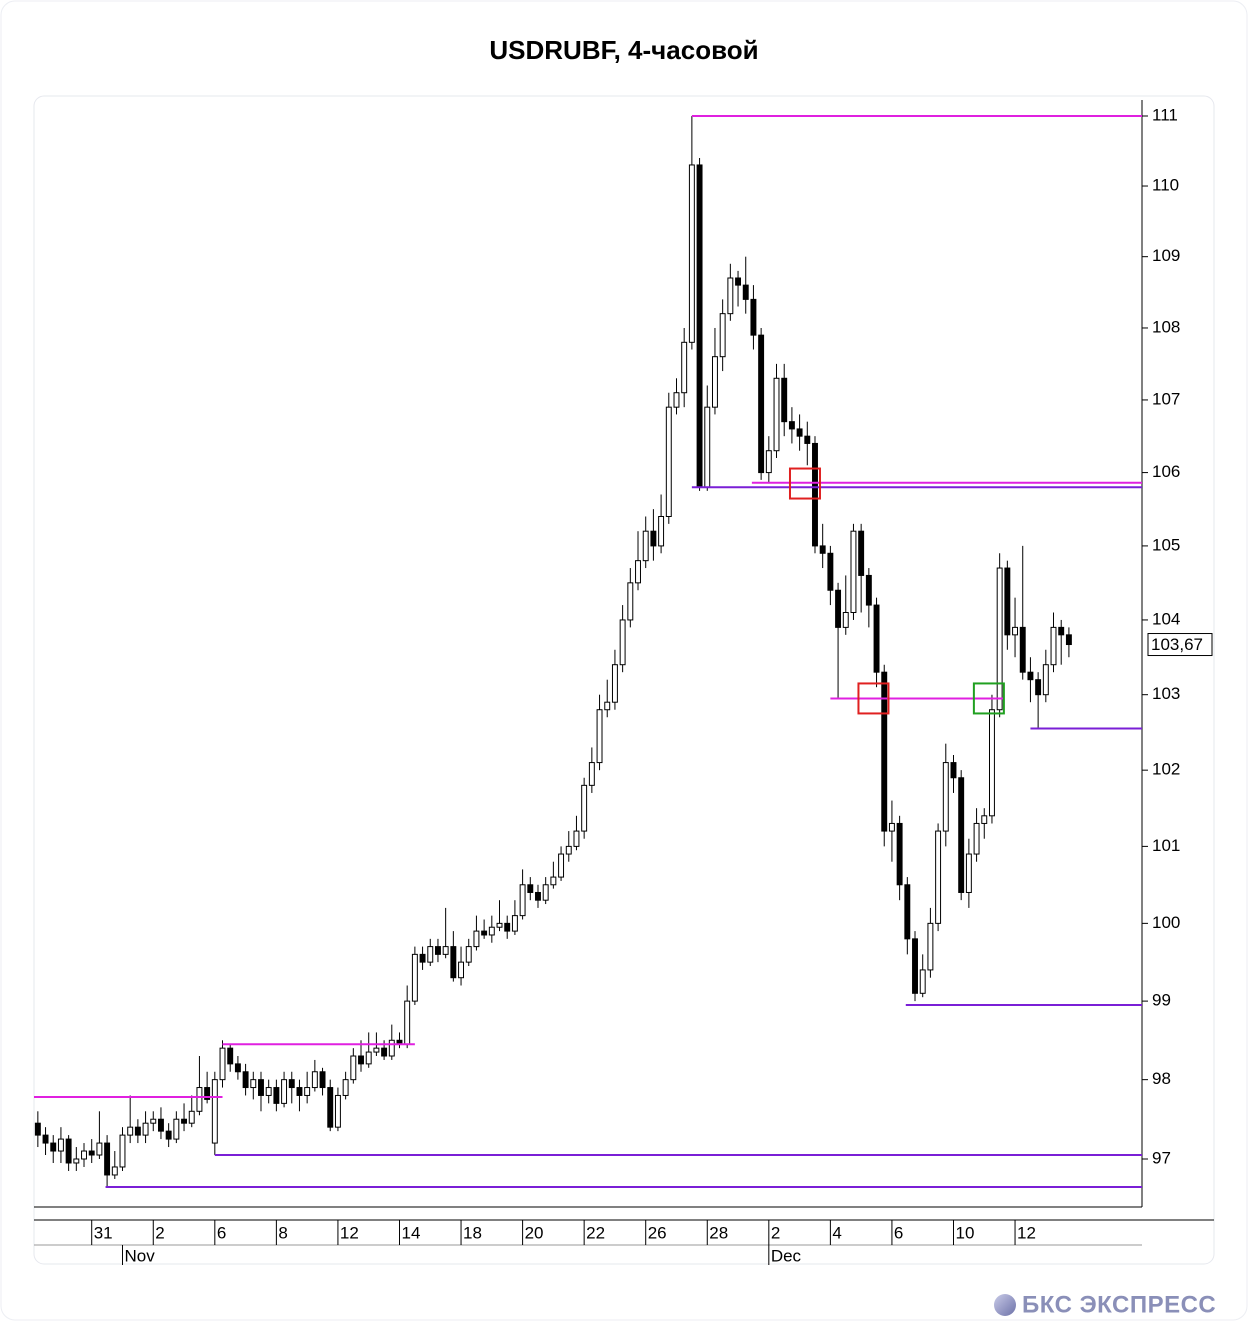 This screenshot has height=1327, width=1249. I want to click on y-tick-label: 99, so click(1161, 1000).